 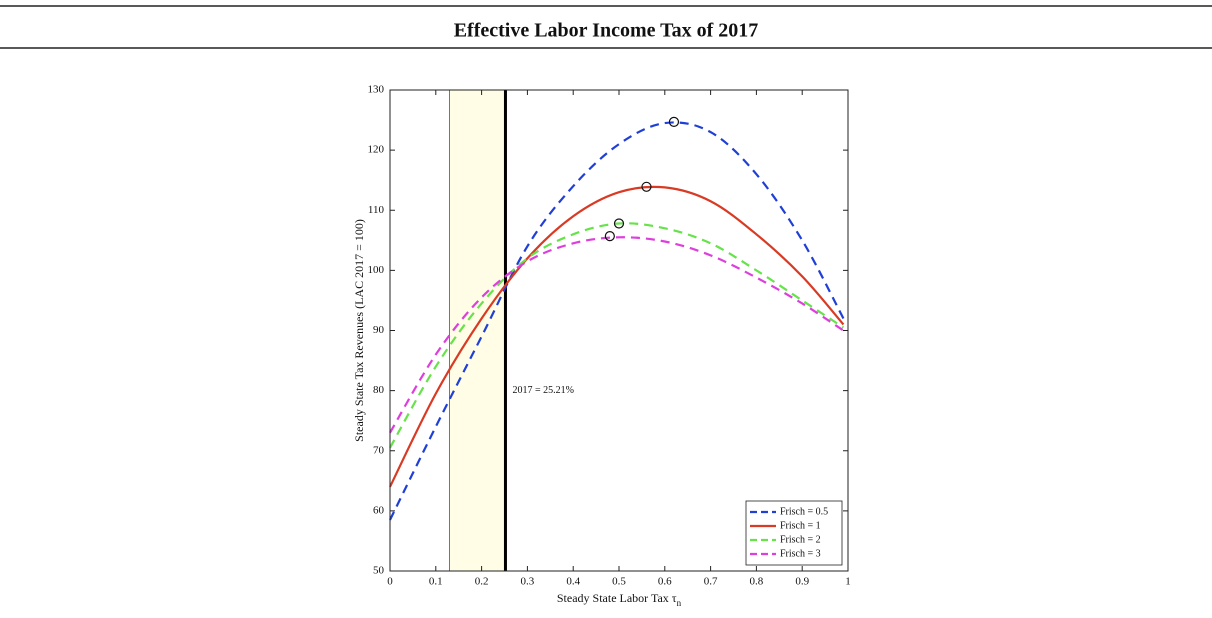 What do you see at coordinates (804, 511) in the screenshot?
I see `legend-label: Frisch = 0.5` at bounding box center [804, 511].